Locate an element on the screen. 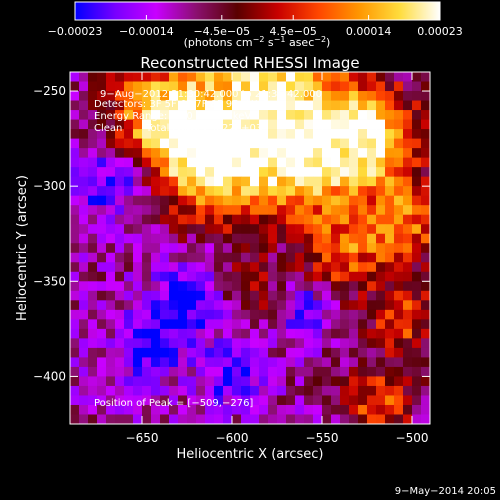  x-tick-label: −650 is located at coordinates (142, 438).